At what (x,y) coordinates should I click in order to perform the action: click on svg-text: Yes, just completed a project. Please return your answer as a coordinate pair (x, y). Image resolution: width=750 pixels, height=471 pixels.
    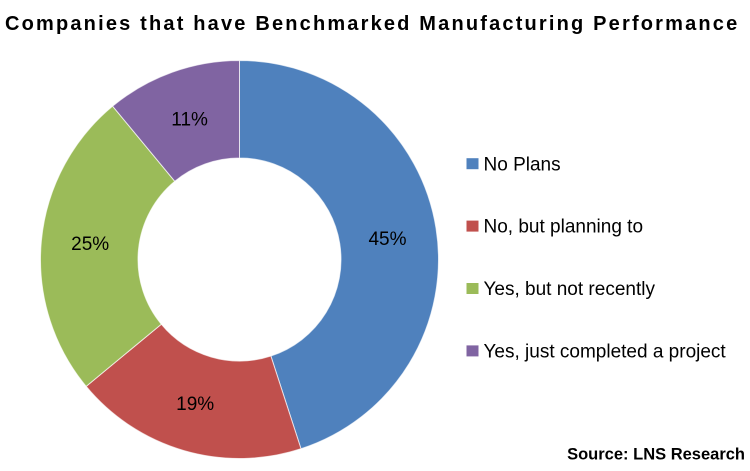
    Looking at the image, I should click on (605, 352).